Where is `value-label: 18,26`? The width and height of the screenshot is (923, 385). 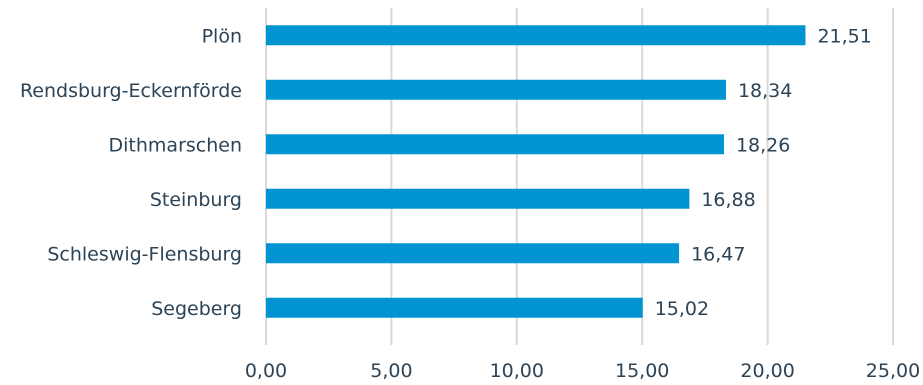
value-label: 18,26 is located at coordinates (763, 145).